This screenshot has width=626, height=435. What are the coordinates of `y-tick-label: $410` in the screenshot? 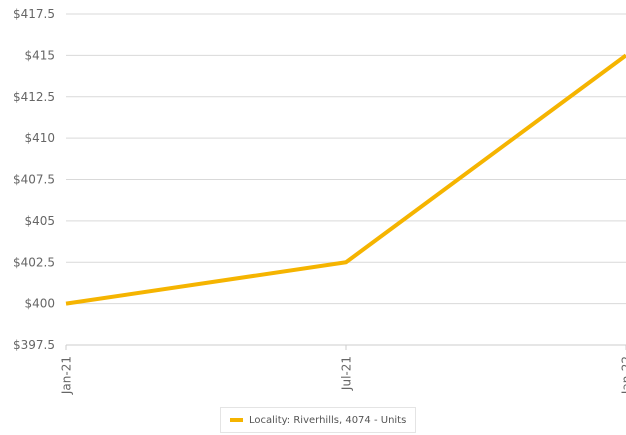 It's located at (39, 138).